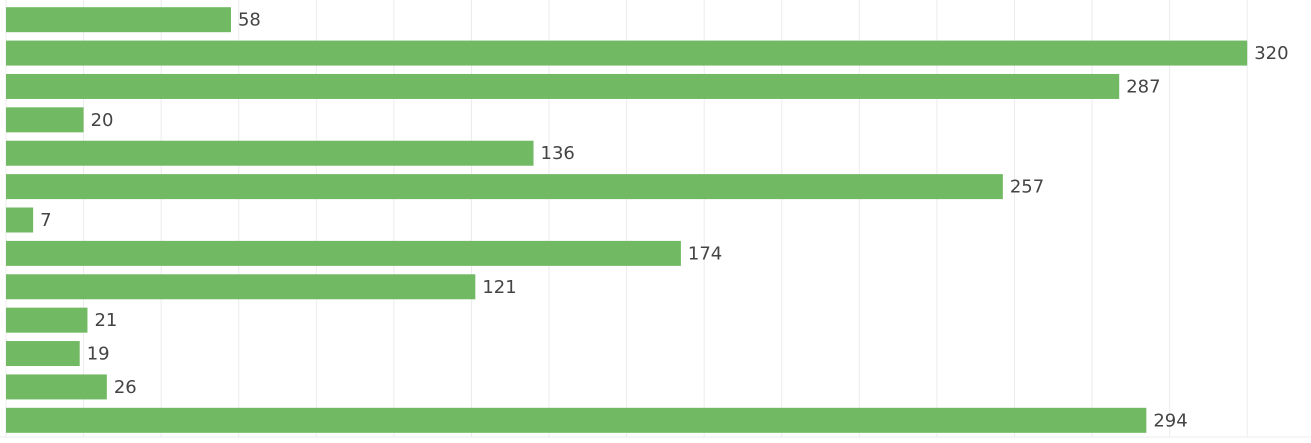 The width and height of the screenshot is (1311, 443). I want to click on value-label: 174, so click(705, 253).